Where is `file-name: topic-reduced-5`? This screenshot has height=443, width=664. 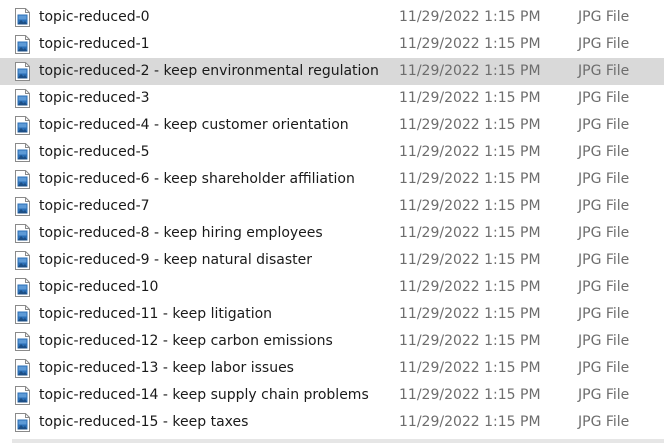
file-name: topic-reduced-5 is located at coordinates (94, 152).